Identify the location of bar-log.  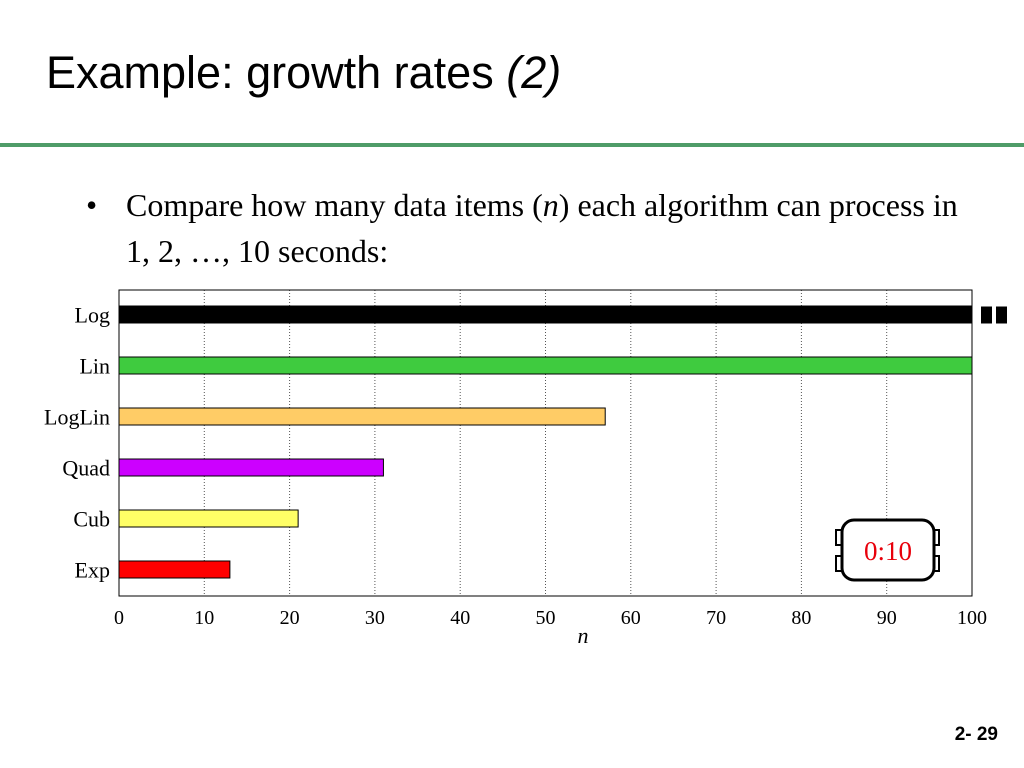
(545, 314).